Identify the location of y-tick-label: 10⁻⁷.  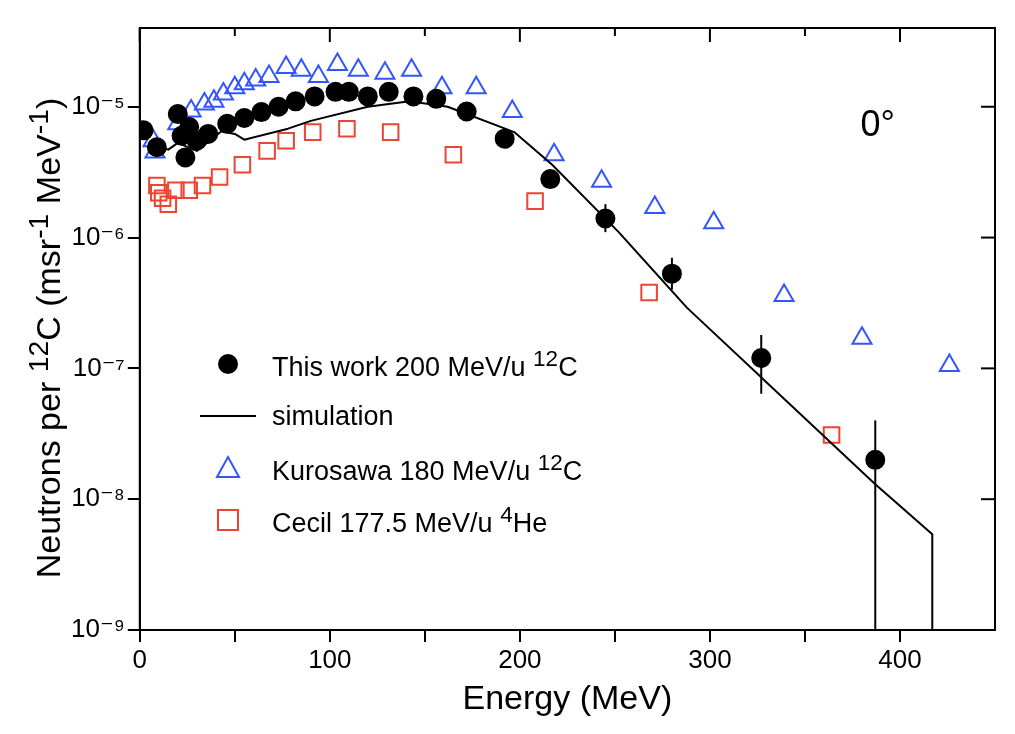
(98, 366).